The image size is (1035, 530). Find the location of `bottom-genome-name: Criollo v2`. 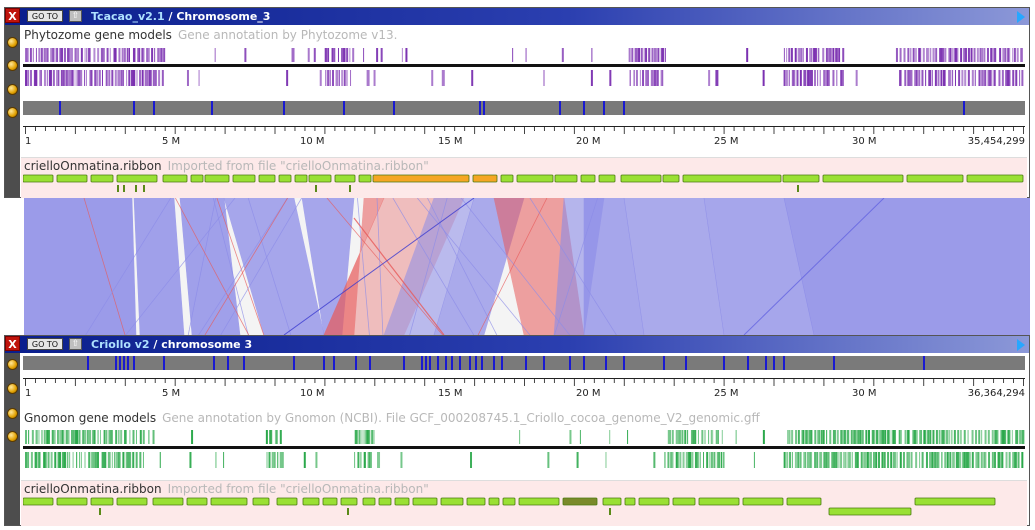

bottom-genome-name: Criollo v2 is located at coordinates (120, 344).